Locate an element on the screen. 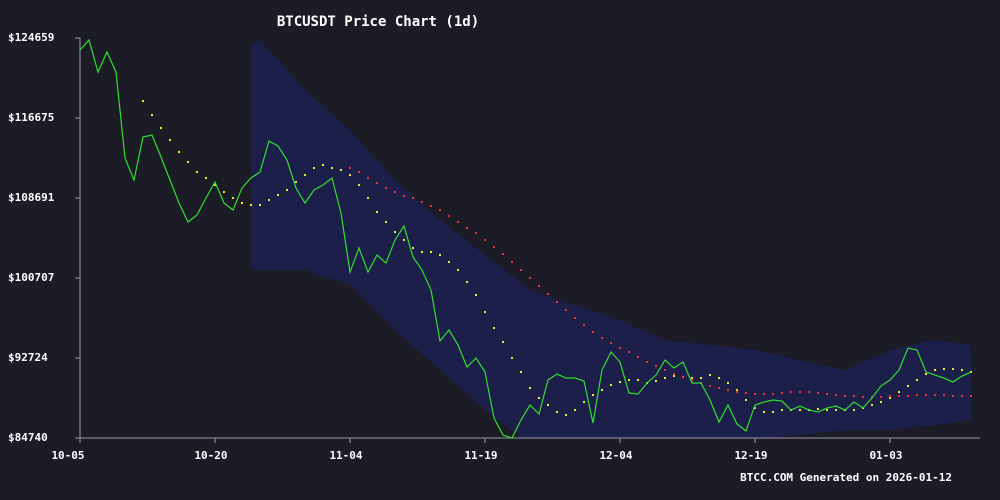 The height and width of the screenshot is (500, 1000). x-tick-label: 11-04 is located at coordinates (345, 455).